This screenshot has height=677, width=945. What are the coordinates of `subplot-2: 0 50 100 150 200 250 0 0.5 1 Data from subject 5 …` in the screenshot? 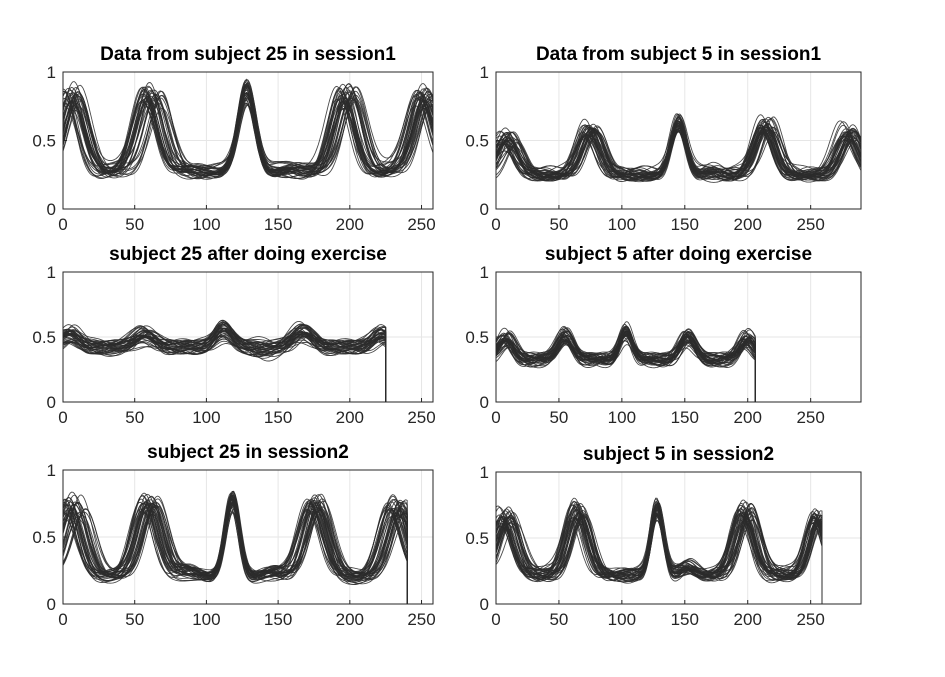 It's located at (663, 139).